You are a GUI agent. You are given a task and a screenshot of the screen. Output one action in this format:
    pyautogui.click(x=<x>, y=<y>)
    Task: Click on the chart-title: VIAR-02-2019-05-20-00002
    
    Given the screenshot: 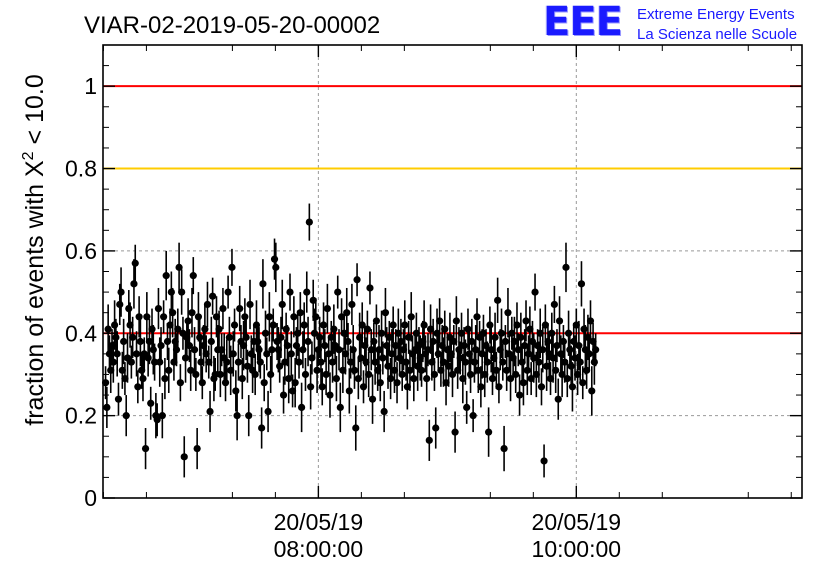 What is the action you would take?
    pyautogui.click(x=232, y=25)
    